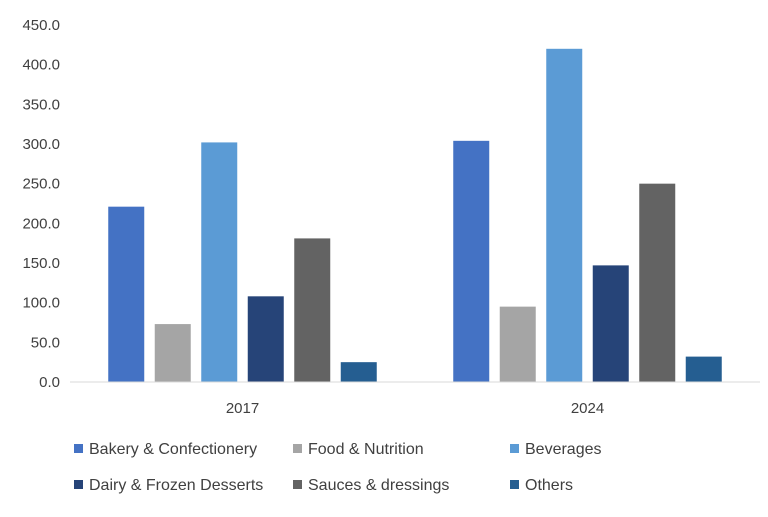 This screenshot has height=517, width=768. I want to click on bar-sauces-dressings-2024, so click(657, 282).